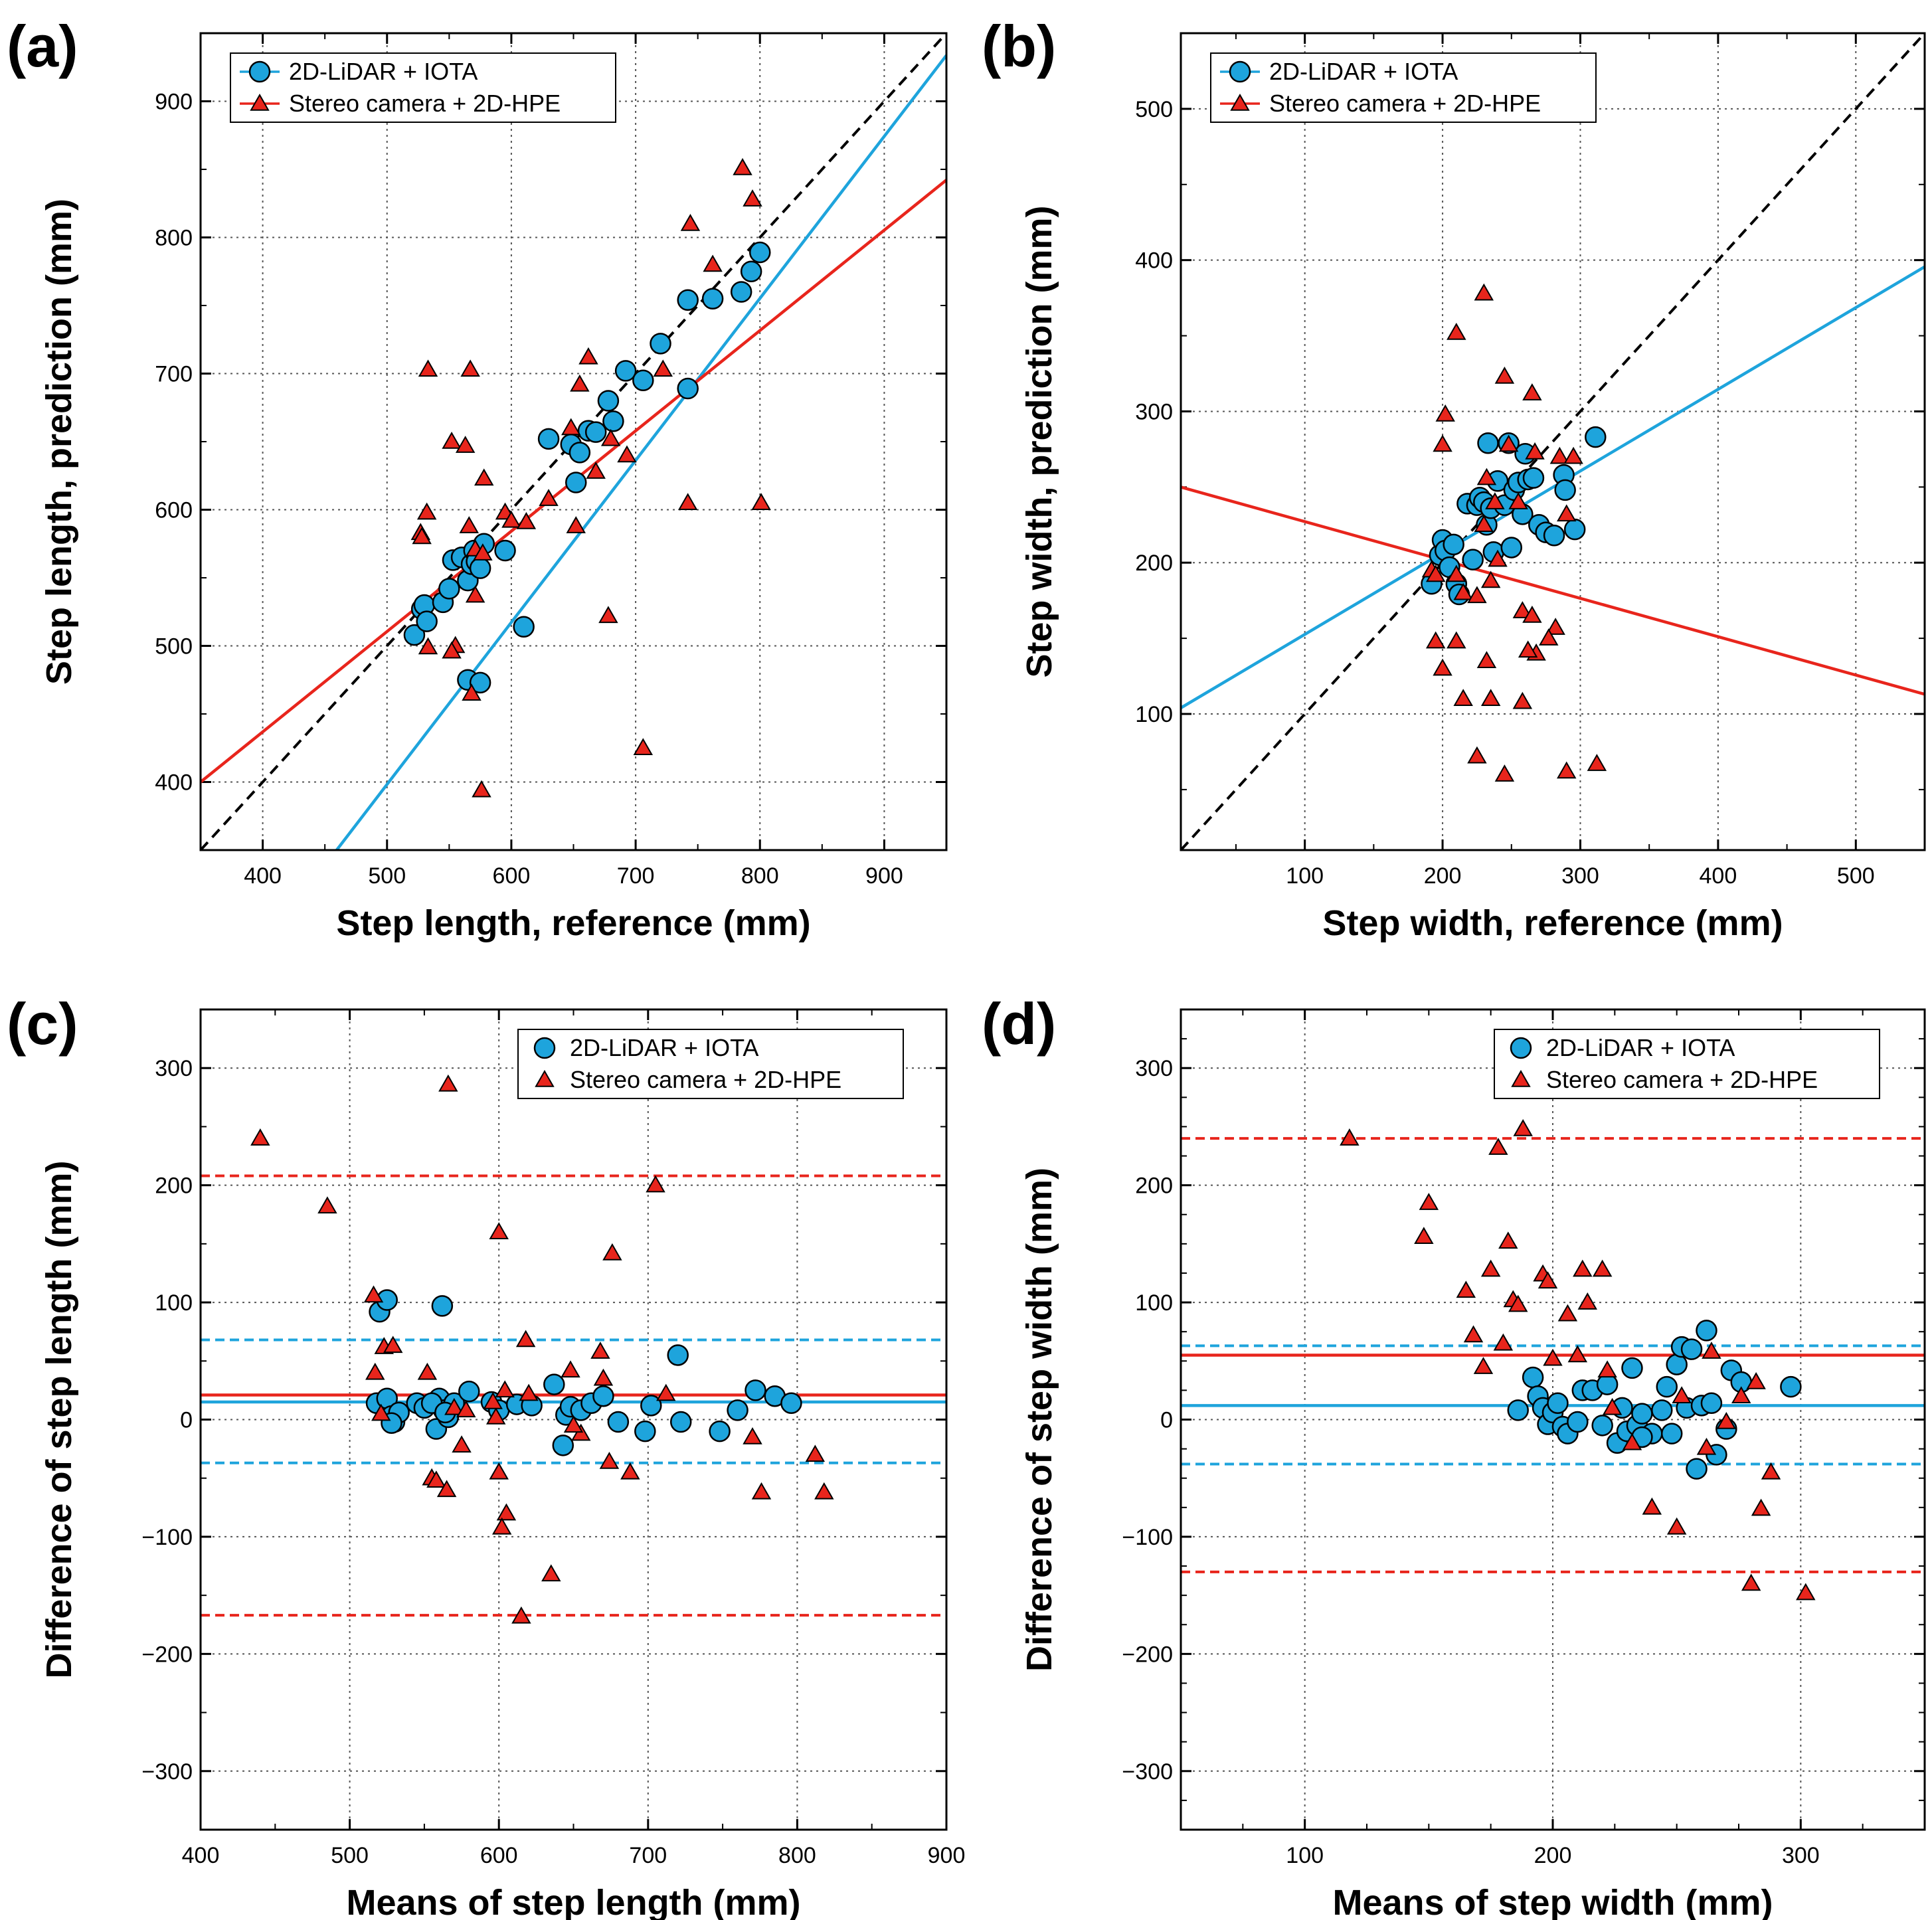 The image size is (1932, 1920). What do you see at coordinates (573, 923) in the screenshot?
I see `x-axis-title: Step length, reference (mm)` at bounding box center [573, 923].